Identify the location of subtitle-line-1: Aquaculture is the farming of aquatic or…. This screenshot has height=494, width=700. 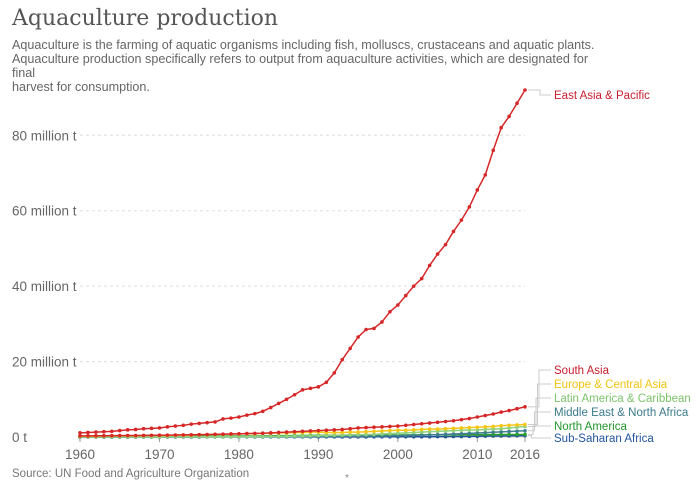
(303, 45).